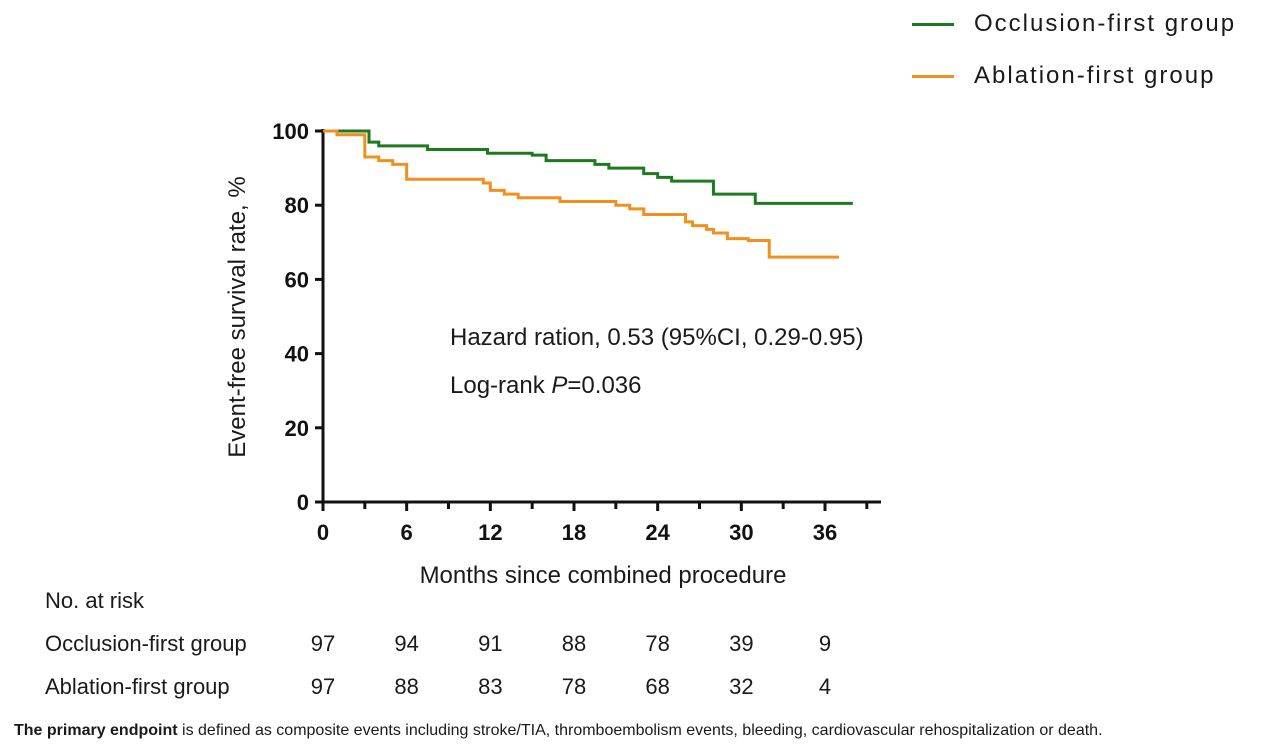 The image size is (1269, 749). What do you see at coordinates (237, 316) in the screenshot?
I see `y-axis-label: Event-free survival rate, %` at bounding box center [237, 316].